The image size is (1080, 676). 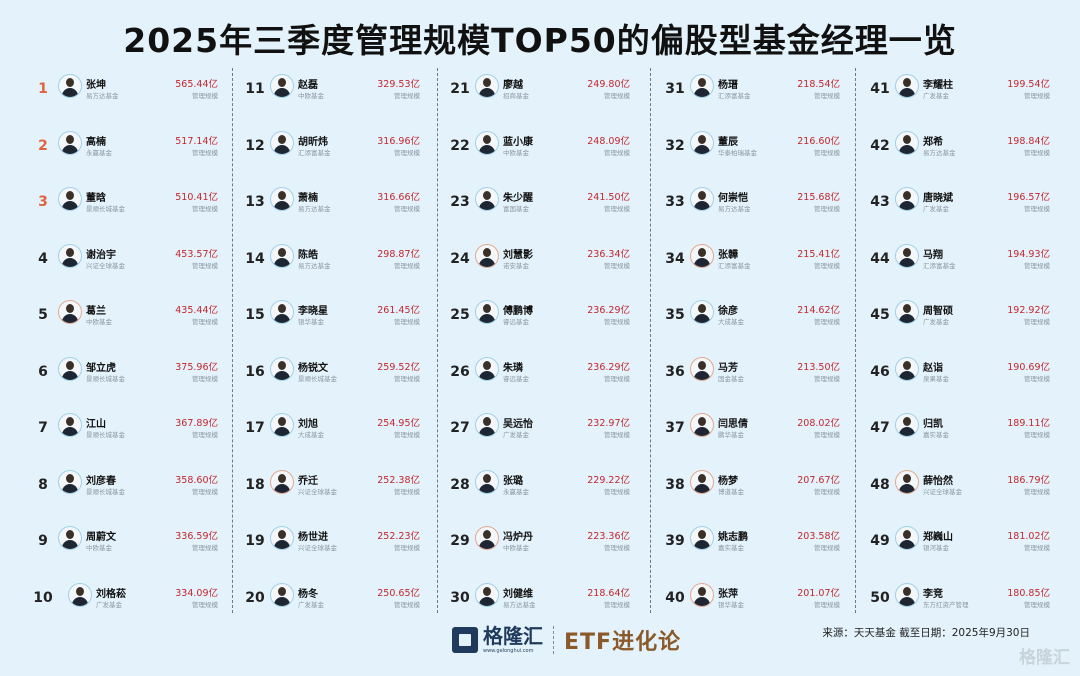 I want to click on aum-value: 215.41亿, so click(x=818, y=254).